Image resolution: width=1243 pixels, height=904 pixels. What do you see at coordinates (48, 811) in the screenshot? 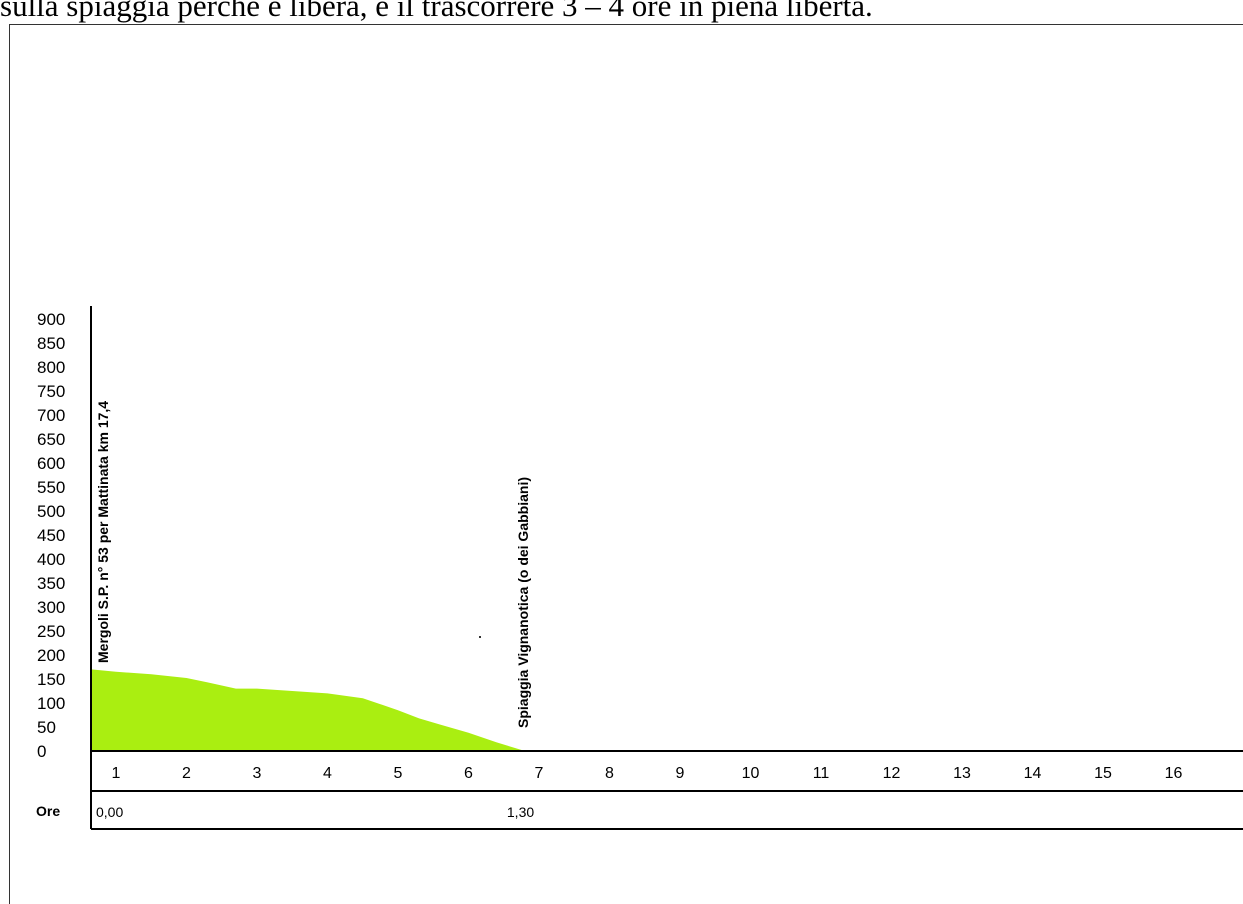
I see `ore-row-label: Ore` at bounding box center [48, 811].